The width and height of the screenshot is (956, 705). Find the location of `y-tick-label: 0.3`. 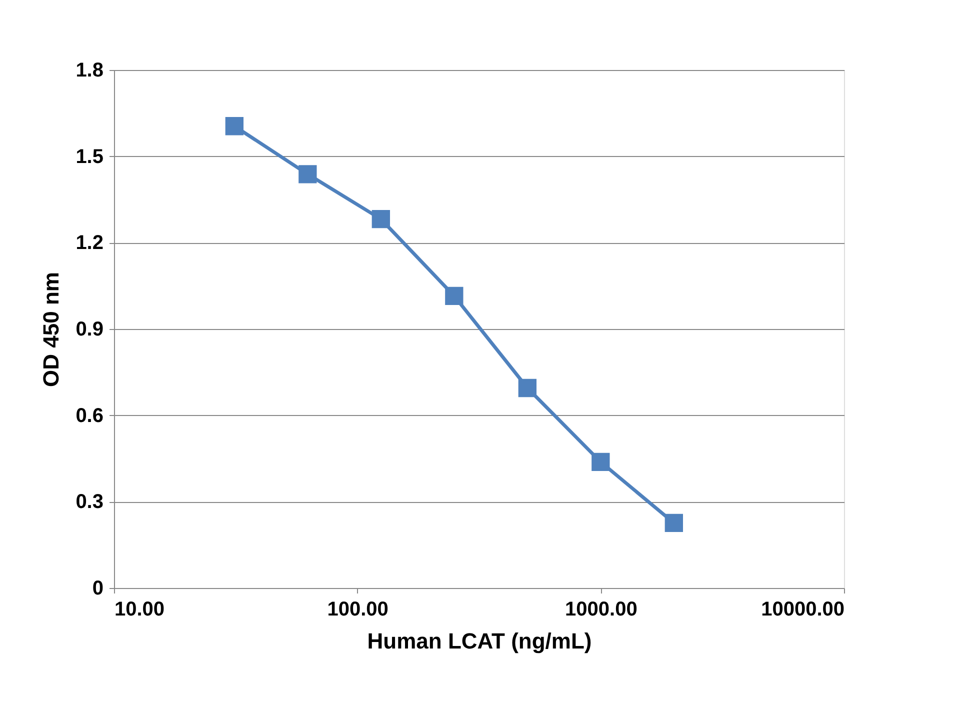

y-tick-label: 0.3 is located at coordinates (90, 502).